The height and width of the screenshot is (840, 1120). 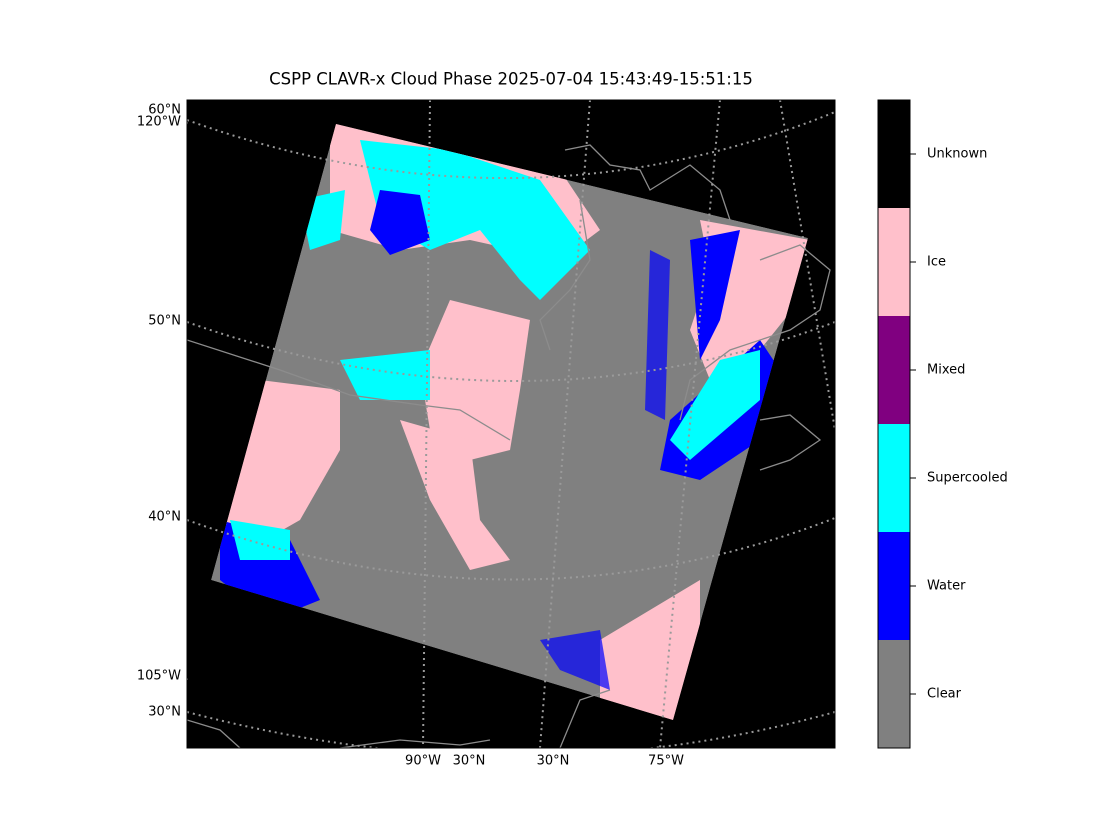 What do you see at coordinates (967, 478) in the screenshot?
I see `colorbar-label: Supercooled` at bounding box center [967, 478].